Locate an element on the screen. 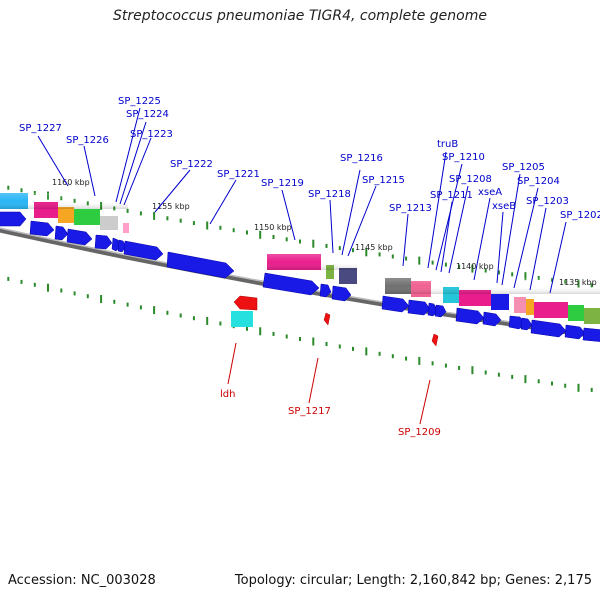 The image size is (600, 600). gene-label-sp-1211: SP_1211 is located at coordinates (451, 195).